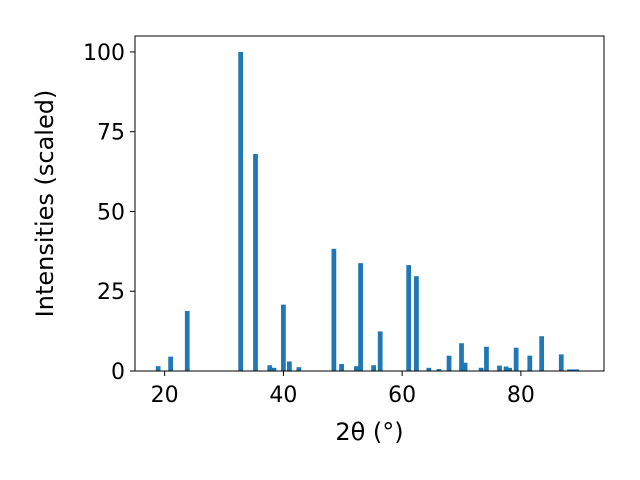  What do you see at coordinates (118, 372) in the screenshot?
I see `y-tick-label: 0` at bounding box center [118, 372].